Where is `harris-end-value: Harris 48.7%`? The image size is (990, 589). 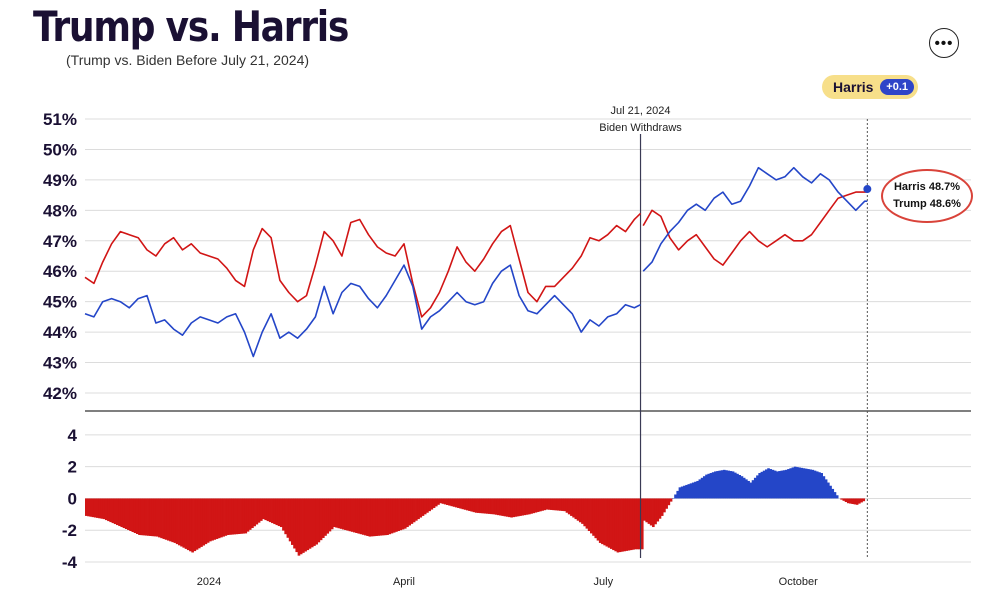 harris-end-value: Harris 48.7% is located at coordinates (927, 187).